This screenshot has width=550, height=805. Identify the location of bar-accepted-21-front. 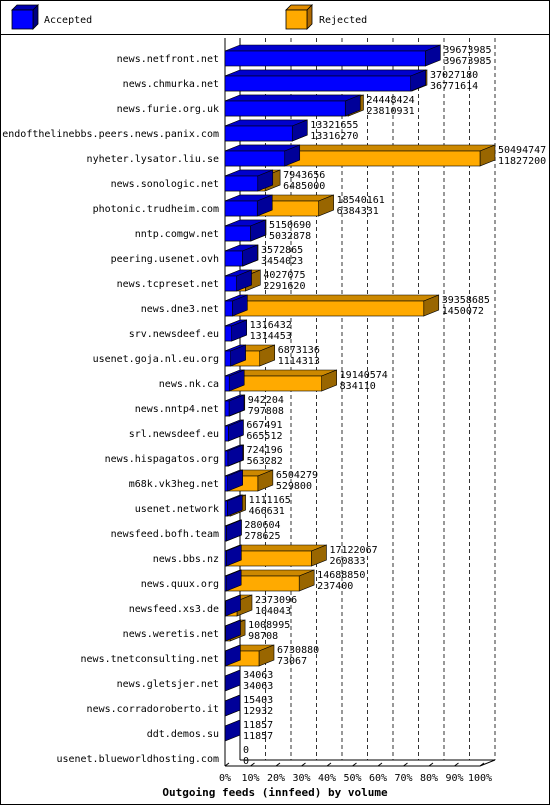
(225, 583).